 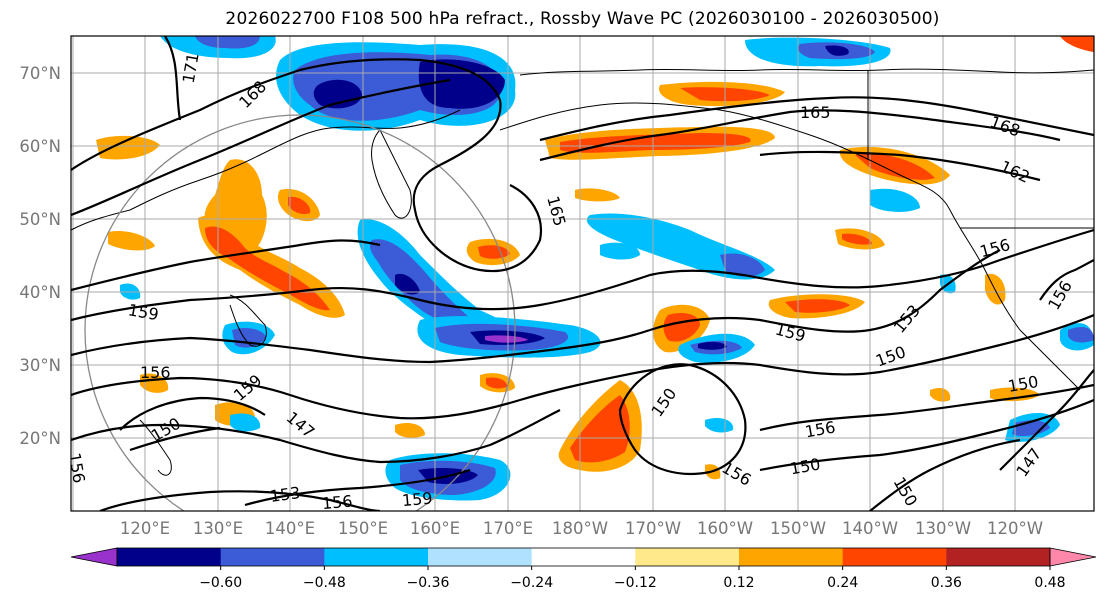 What do you see at coordinates (40, 256) in the screenshot?
I see `latitude-labels: 70°N 60°N 50°N 40°N 30°N 20°N` at bounding box center [40, 256].